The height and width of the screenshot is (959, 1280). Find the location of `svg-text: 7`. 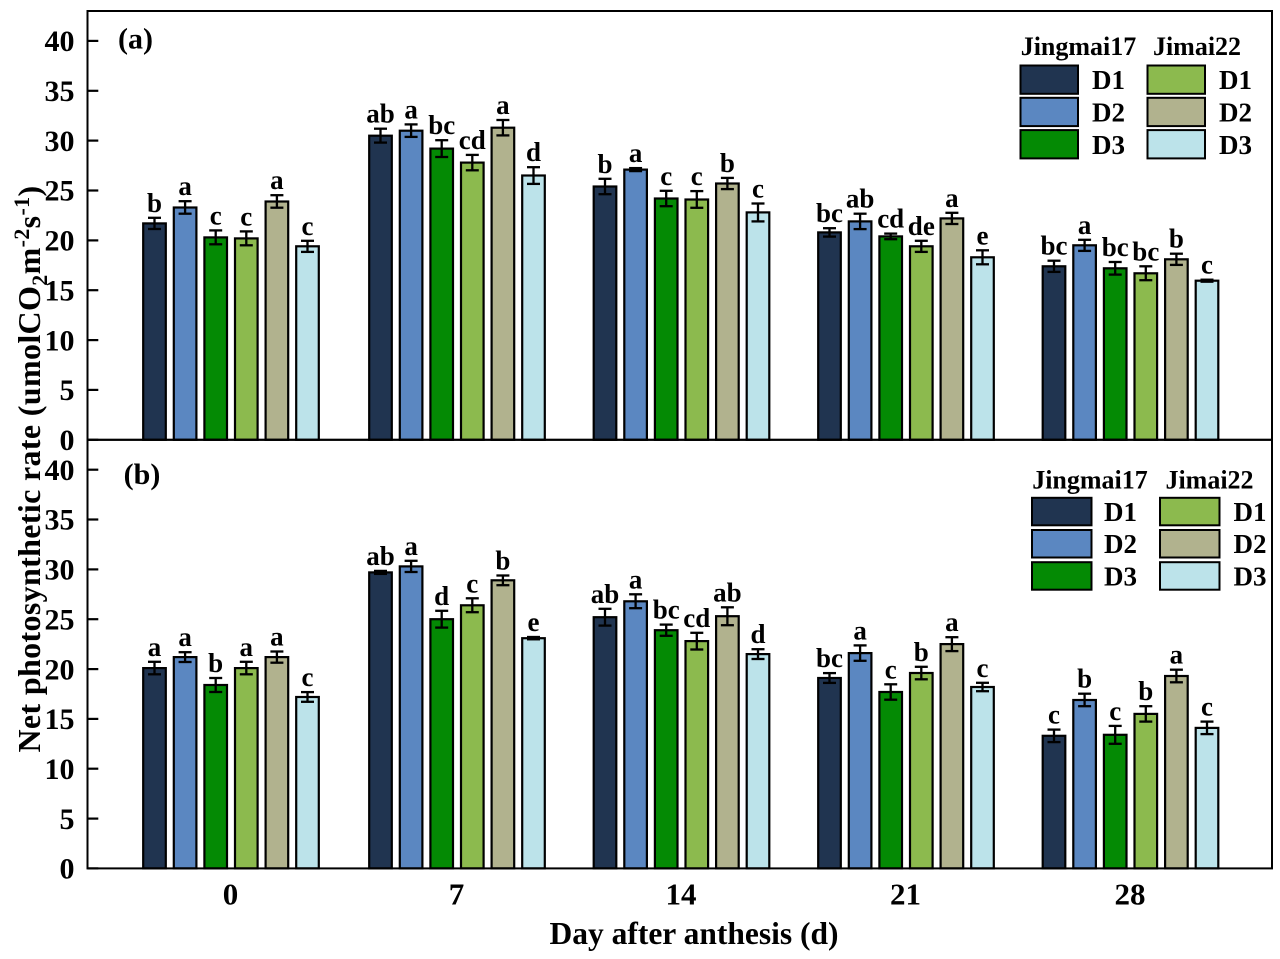

svg-text: 7 is located at coordinates (457, 893).